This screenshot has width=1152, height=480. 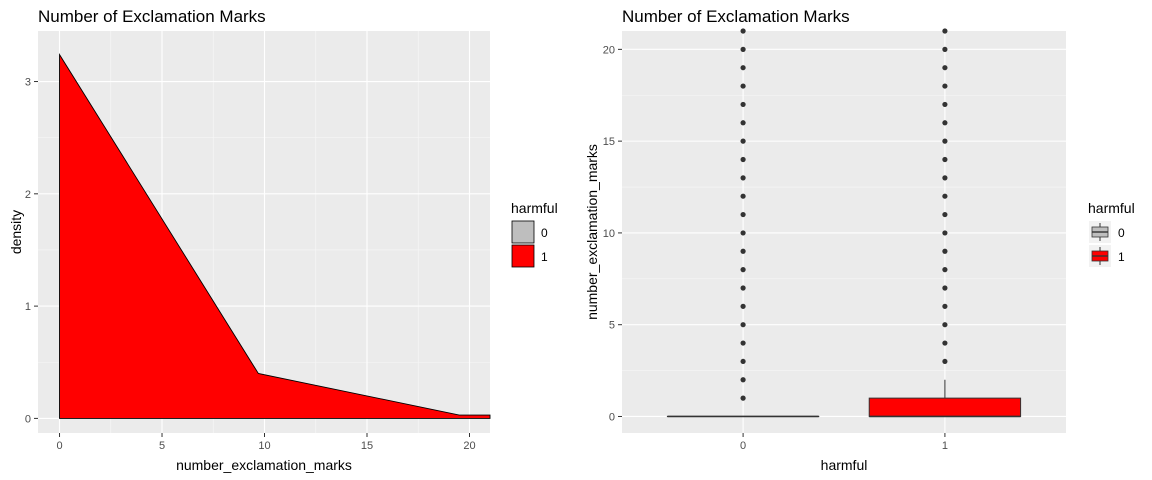 I want to click on density-legend-item-1: 1, so click(x=529, y=256).